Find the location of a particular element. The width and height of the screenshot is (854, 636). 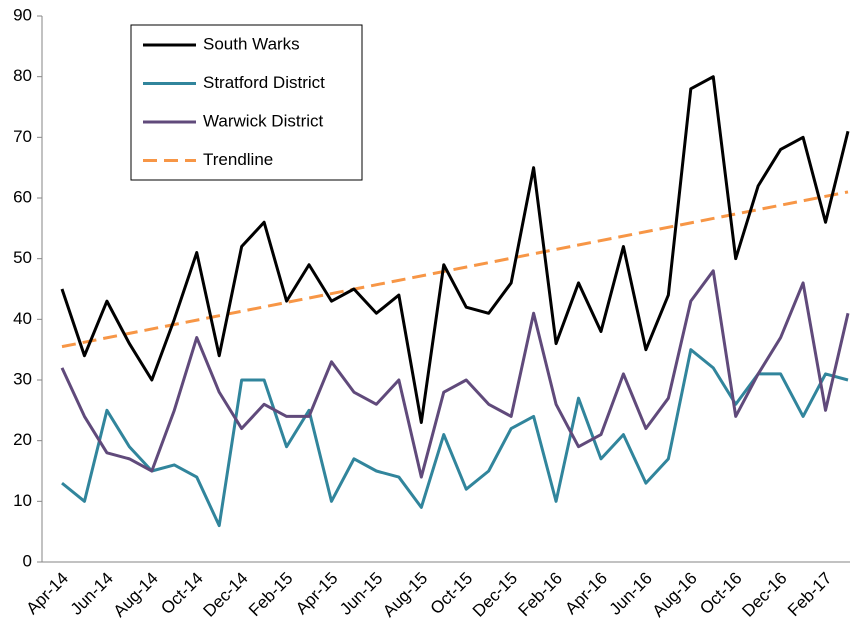

legend-label: Warwick District is located at coordinates (263, 120).